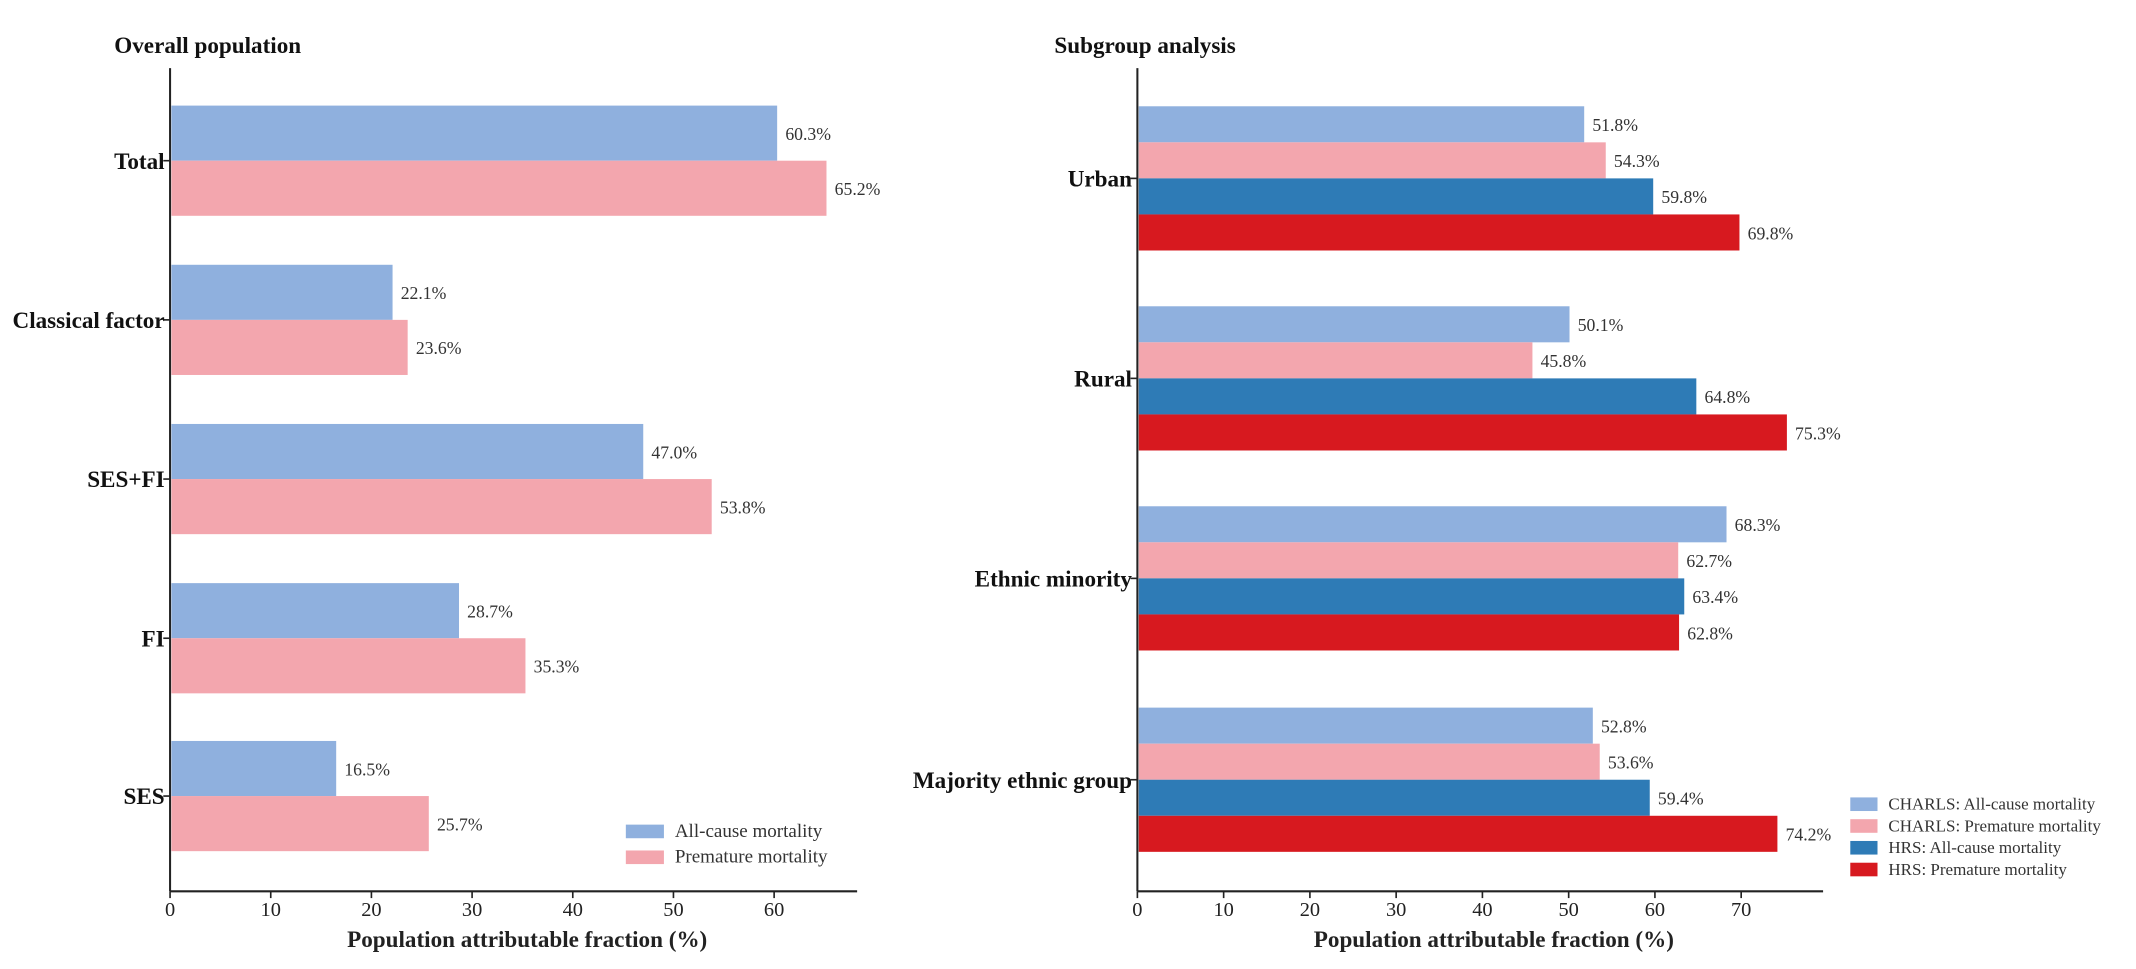 The image size is (2136, 969). I want to click on category-label: Majority ethnic group, so click(1022, 781).